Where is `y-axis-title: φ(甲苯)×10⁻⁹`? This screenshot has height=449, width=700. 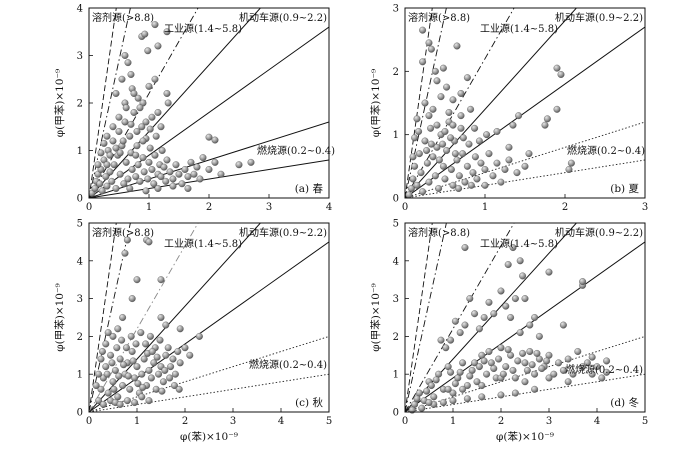
y-axis-title: φ(甲苯)×10⁻⁹ is located at coordinates (59, 317).